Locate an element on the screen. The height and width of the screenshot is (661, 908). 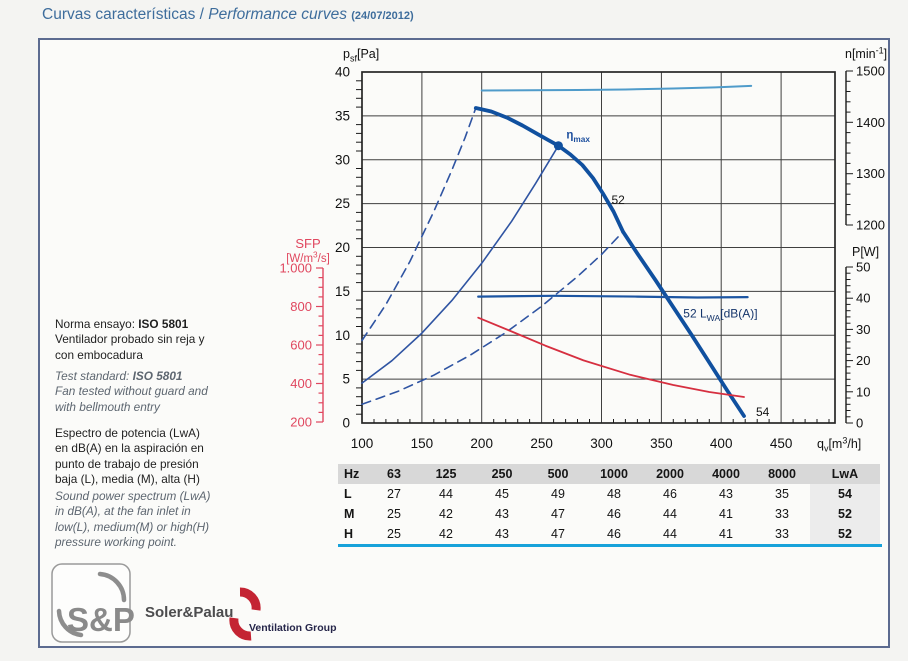
note-line: Espectro de potencia (LwA) is located at coordinates (127, 433).